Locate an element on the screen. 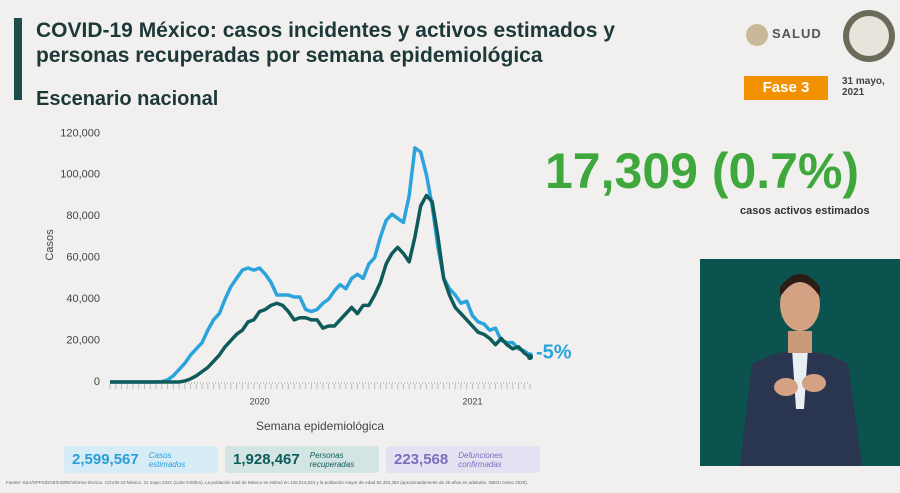 This screenshot has height=493, width=900. stat-box: 2,599,567 Casos estimados is located at coordinates (141, 459).